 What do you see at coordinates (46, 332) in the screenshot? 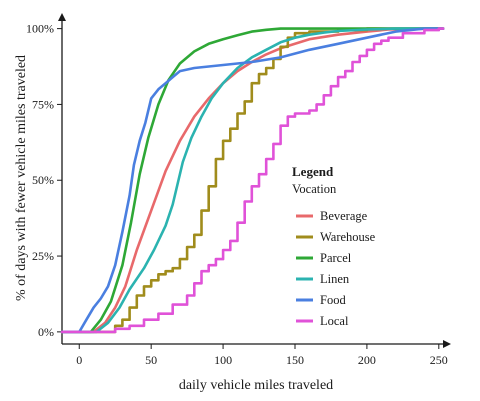
I see `y-tick-label: 0%` at bounding box center [46, 332].